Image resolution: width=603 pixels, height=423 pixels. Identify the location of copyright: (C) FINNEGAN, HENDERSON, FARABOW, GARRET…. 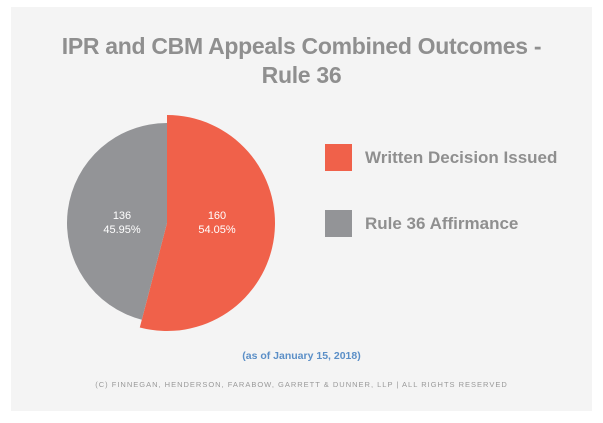
(301, 384).